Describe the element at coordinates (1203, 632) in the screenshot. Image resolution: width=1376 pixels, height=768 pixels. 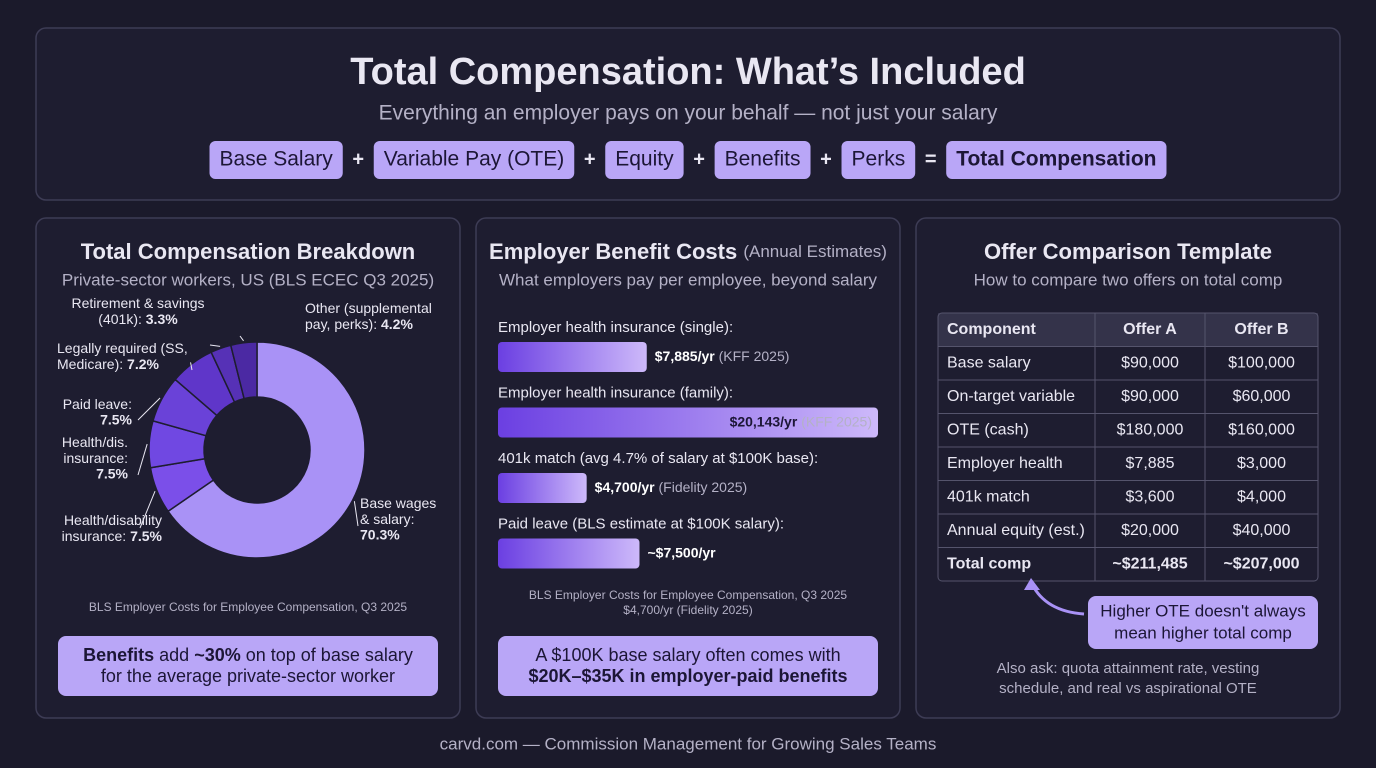
I see `callout-text: mean higher total comp` at that location.